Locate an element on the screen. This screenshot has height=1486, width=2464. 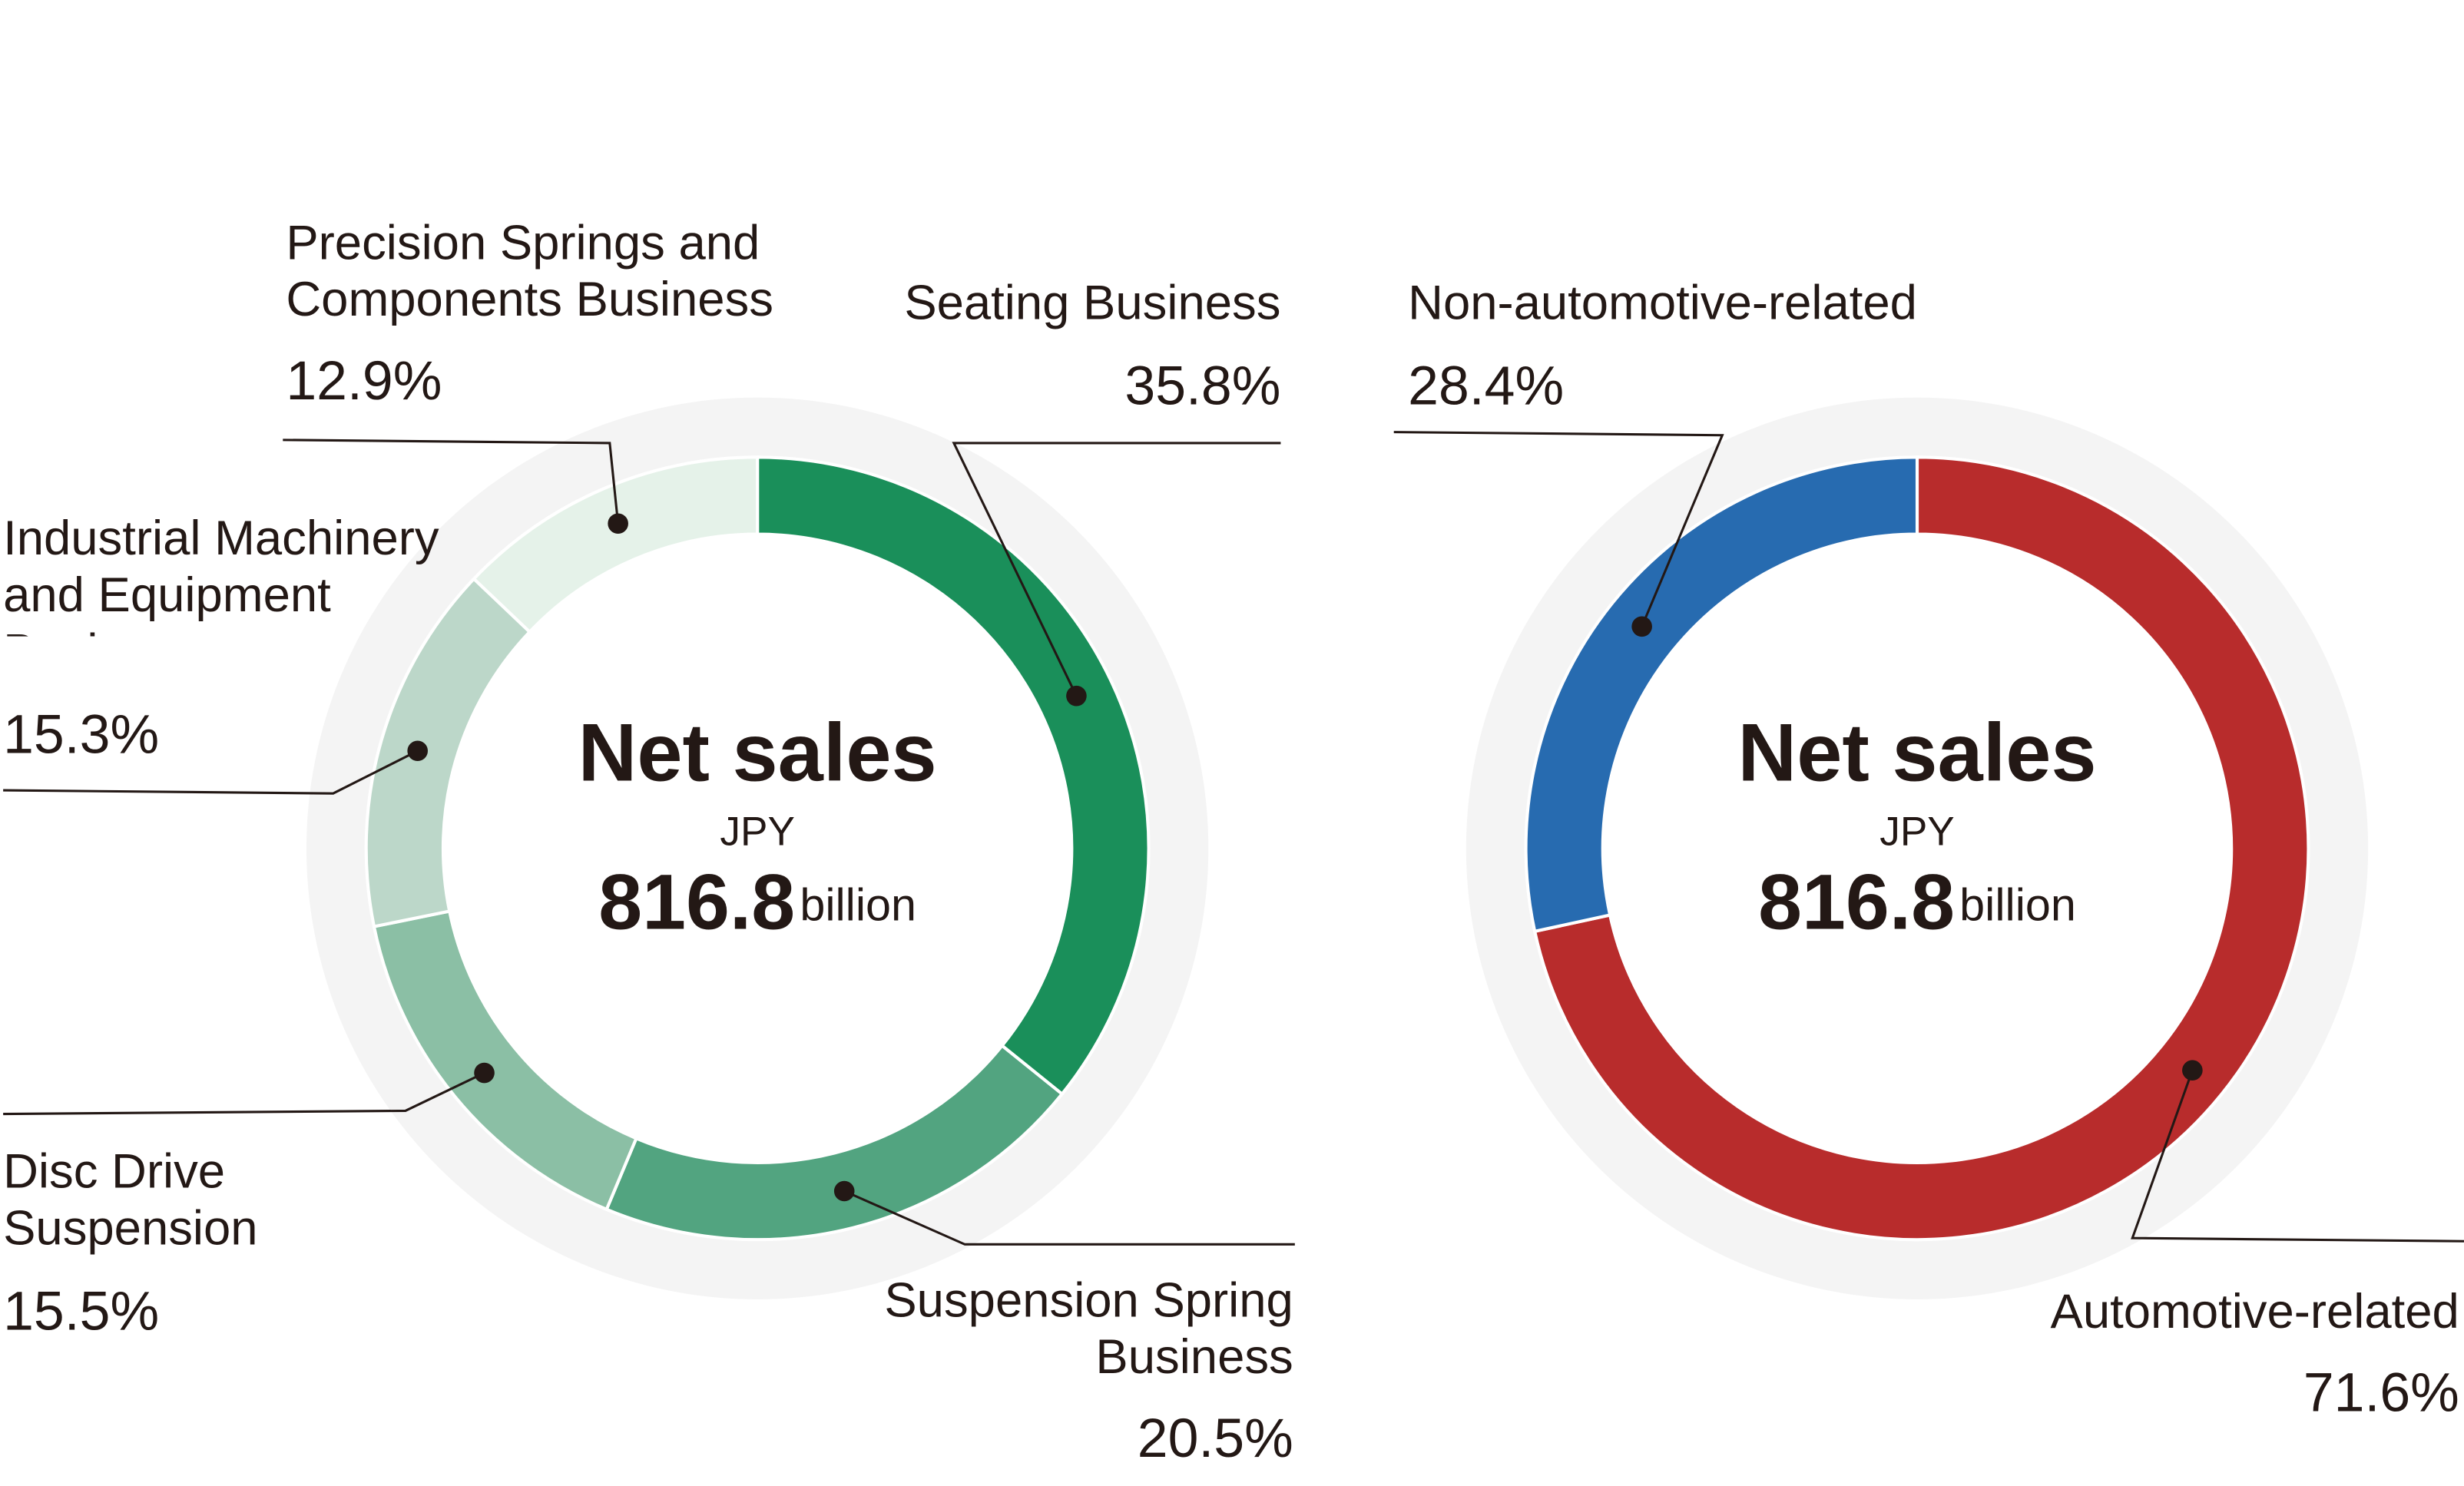
segment-value-label: 28.4% is located at coordinates (1486, 385).